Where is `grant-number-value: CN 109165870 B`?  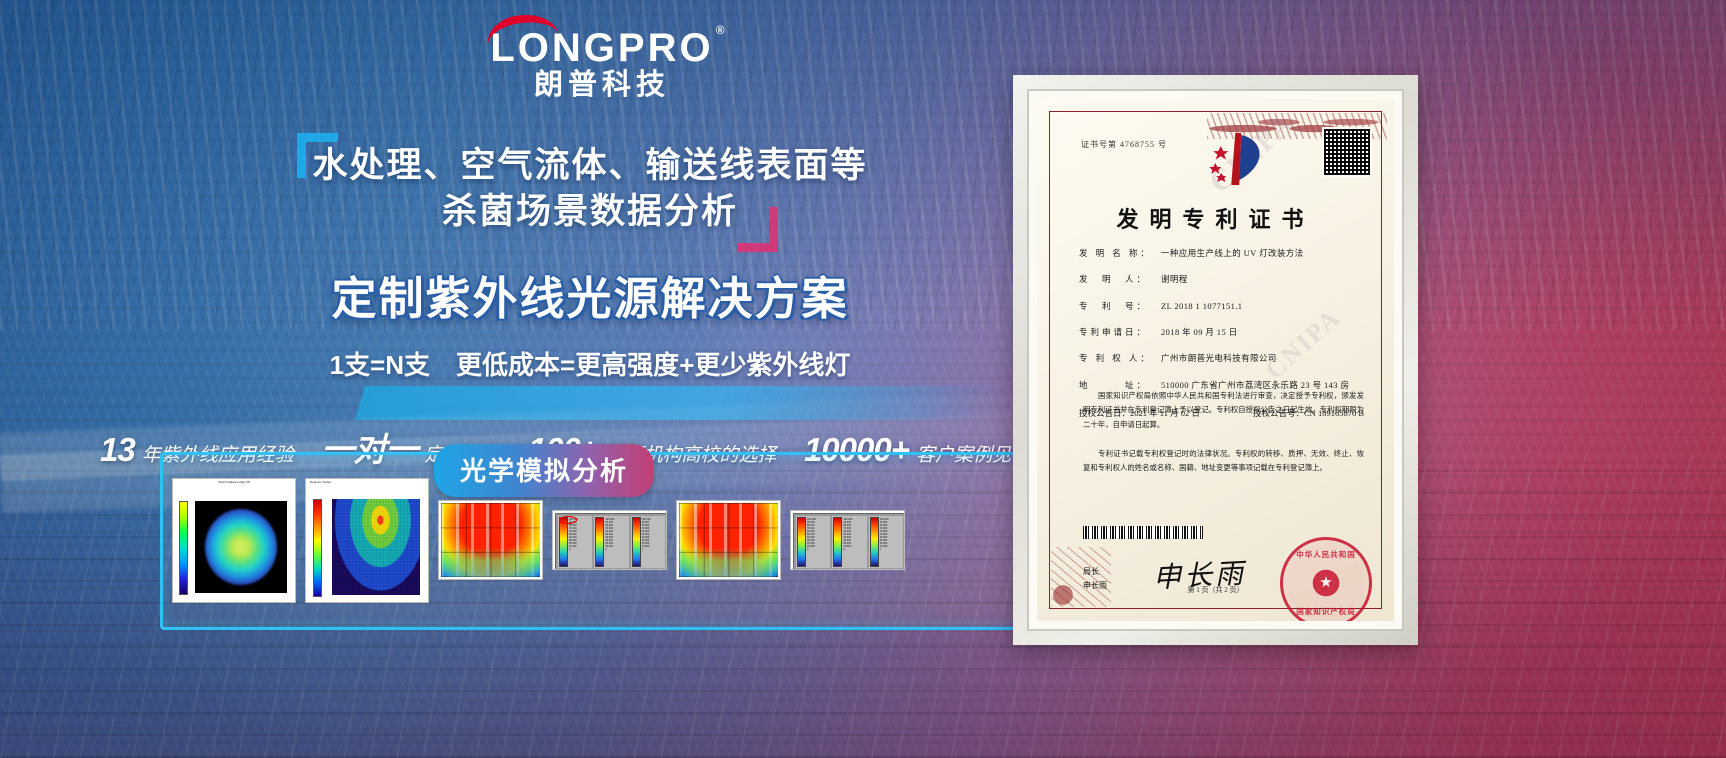 grant-number-value: CN 109165870 B is located at coordinates (1334, 413).